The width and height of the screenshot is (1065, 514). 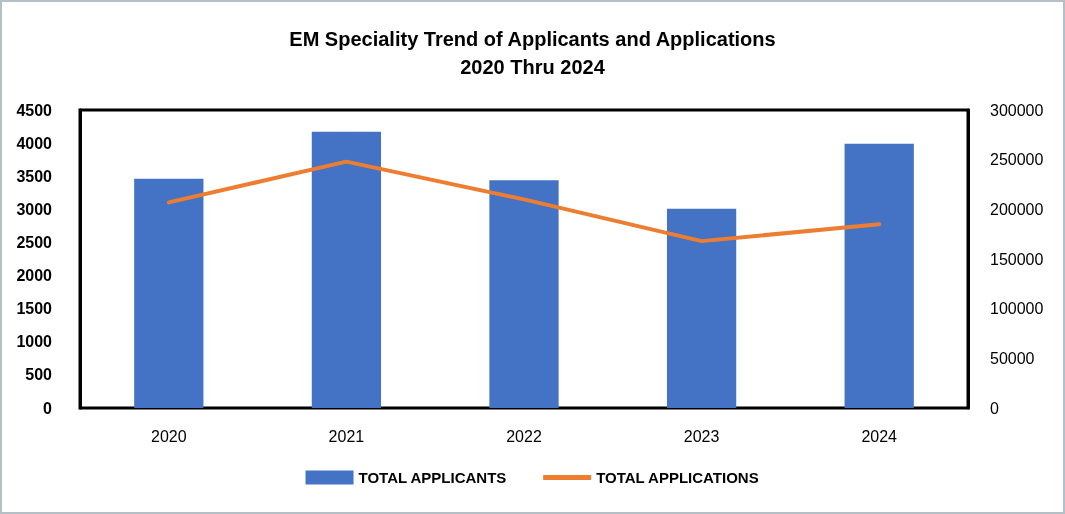 What do you see at coordinates (1017, 209) in the screenshot?
I see `y2-tick-label: 200000` at bounding box center [1017, 209].